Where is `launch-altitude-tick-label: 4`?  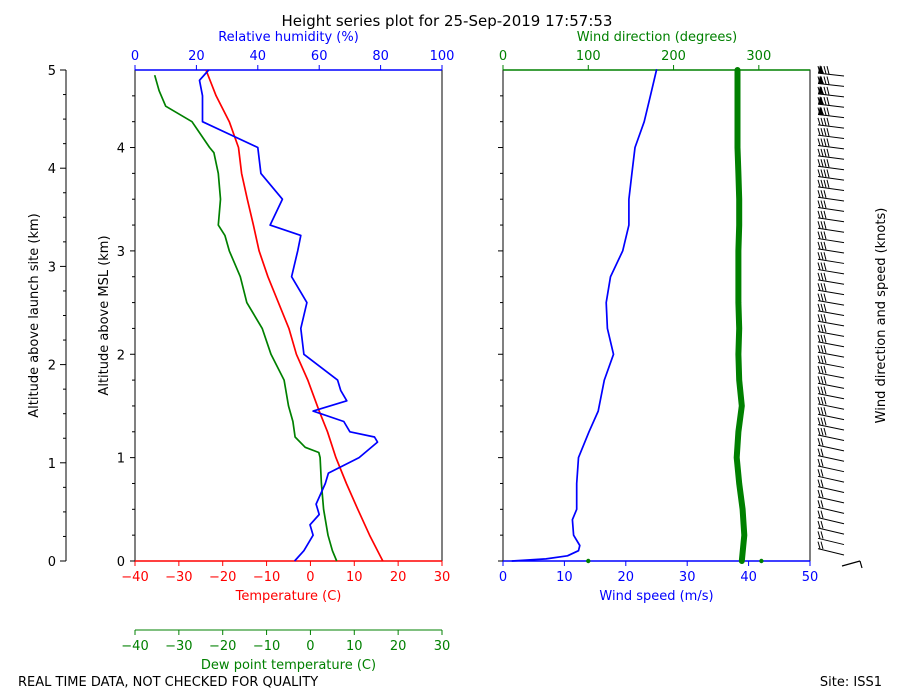 launch-altitude-tick-label: 4 is located at coordinates (52, 169).